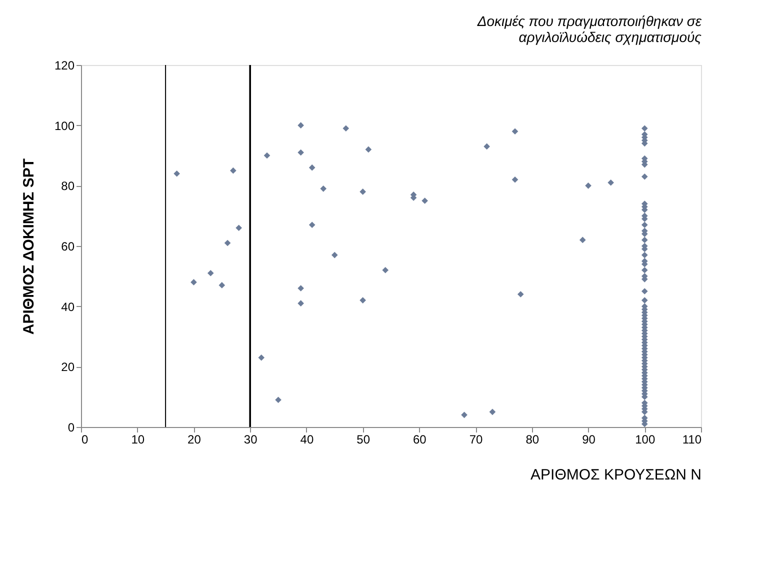 The width and height of the screenshot is (768, 565). Describe the element at coordinates (476, 439) in the screenshot. I see `x-tick-label: 70` at that location.